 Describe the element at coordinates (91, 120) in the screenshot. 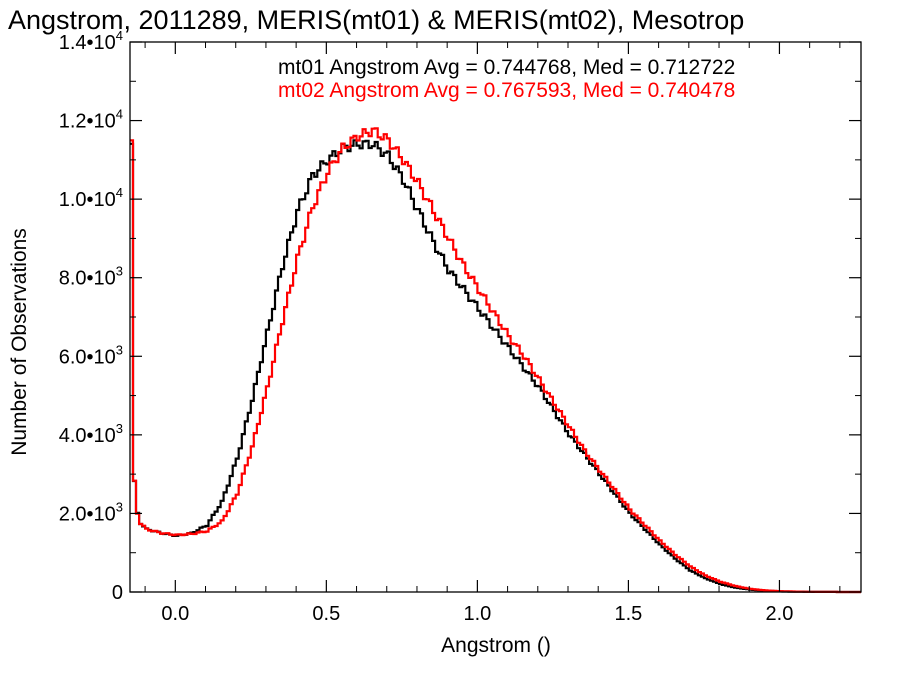

I see `y-tick-label: 1.2•104` at that location.